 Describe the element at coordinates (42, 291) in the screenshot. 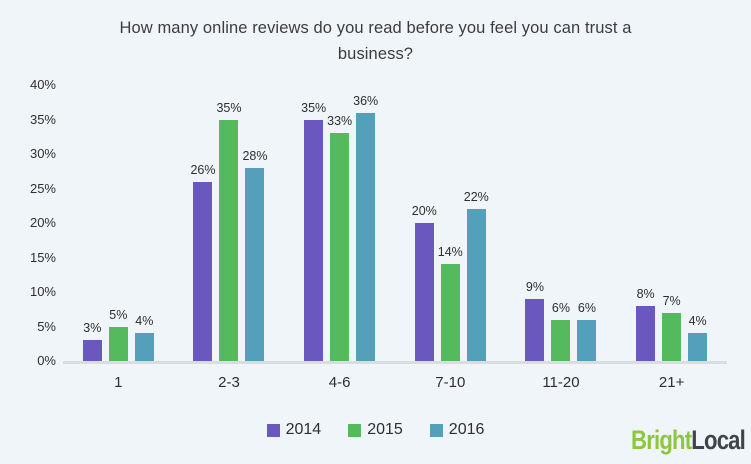

I see `y-axis-tick-label: 10%` at that location.